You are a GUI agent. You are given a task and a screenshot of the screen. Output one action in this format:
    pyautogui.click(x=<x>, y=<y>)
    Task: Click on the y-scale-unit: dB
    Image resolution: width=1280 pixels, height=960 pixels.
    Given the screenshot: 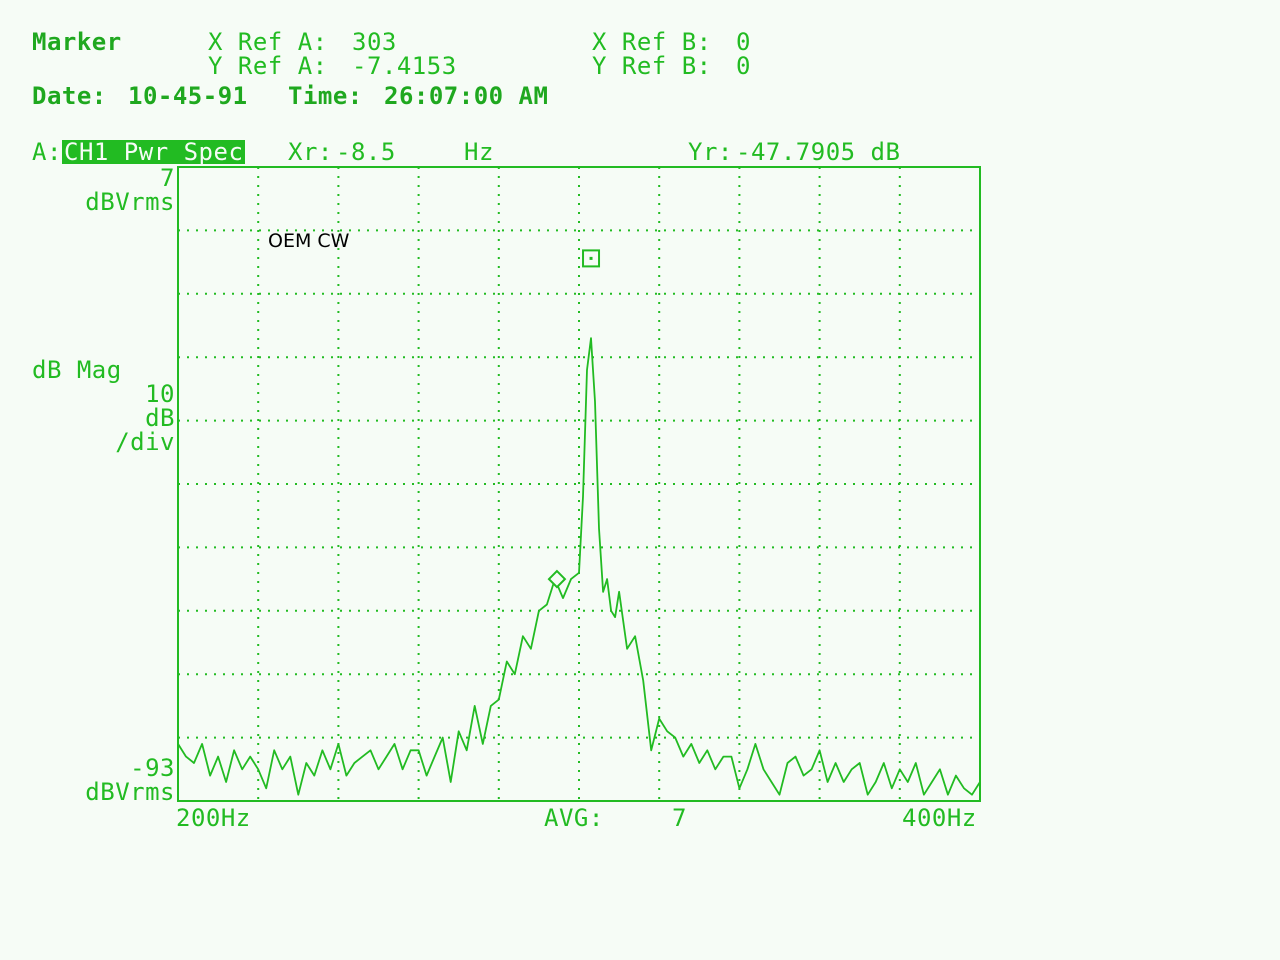 What is the action you would take?
    pyautogui.click(x=160, y=418)
    